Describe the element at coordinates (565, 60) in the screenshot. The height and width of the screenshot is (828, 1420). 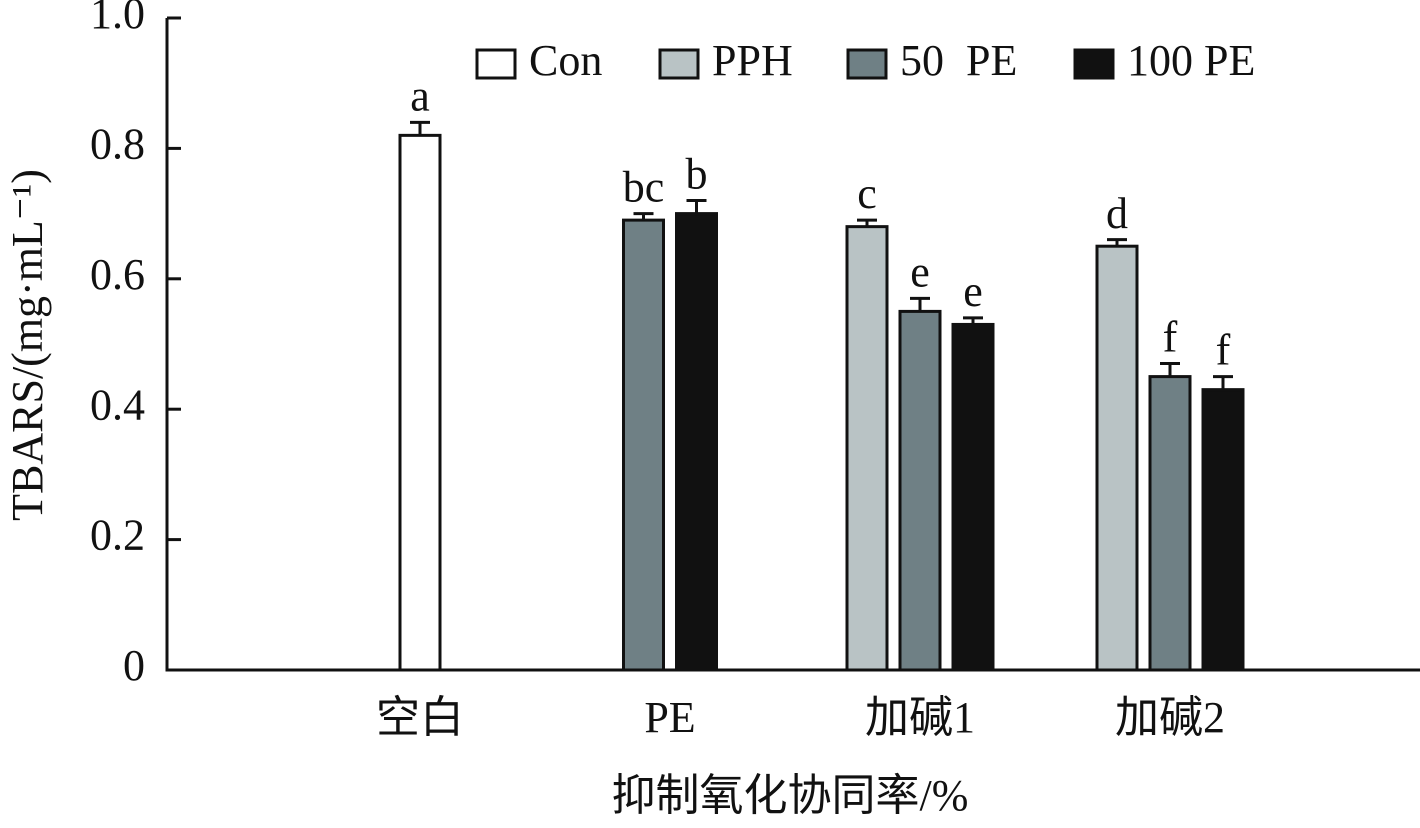
I see `legend-label: Con` at that location.